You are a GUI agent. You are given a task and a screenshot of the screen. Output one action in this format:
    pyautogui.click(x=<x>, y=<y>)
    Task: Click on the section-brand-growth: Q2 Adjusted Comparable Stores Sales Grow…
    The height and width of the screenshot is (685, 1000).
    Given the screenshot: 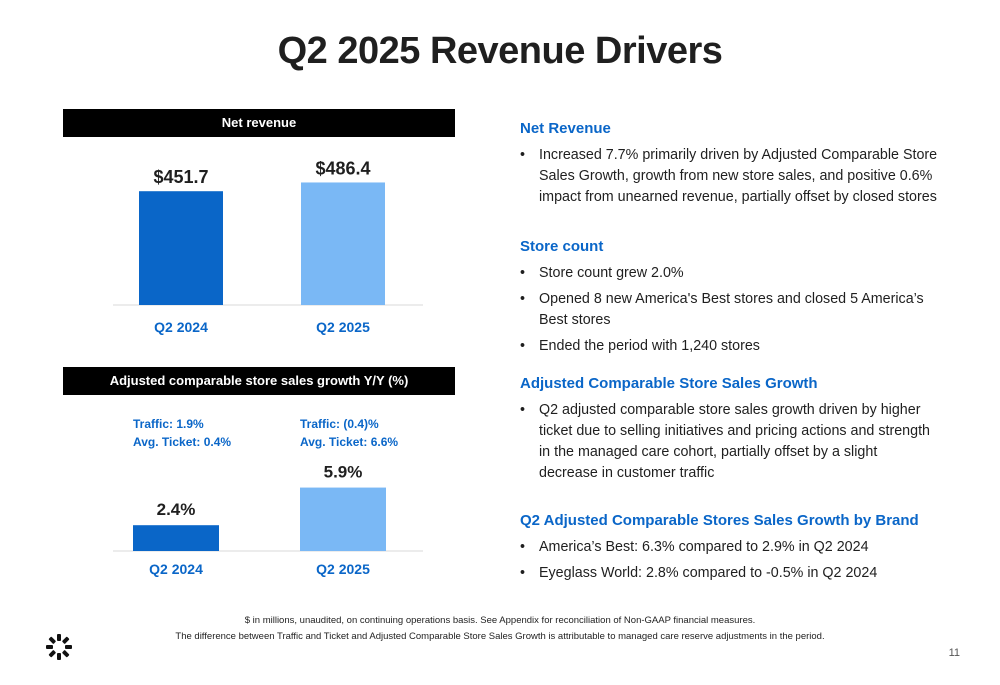 What is the action you would take?
    pyautogui.click(x=730, y=548)
    